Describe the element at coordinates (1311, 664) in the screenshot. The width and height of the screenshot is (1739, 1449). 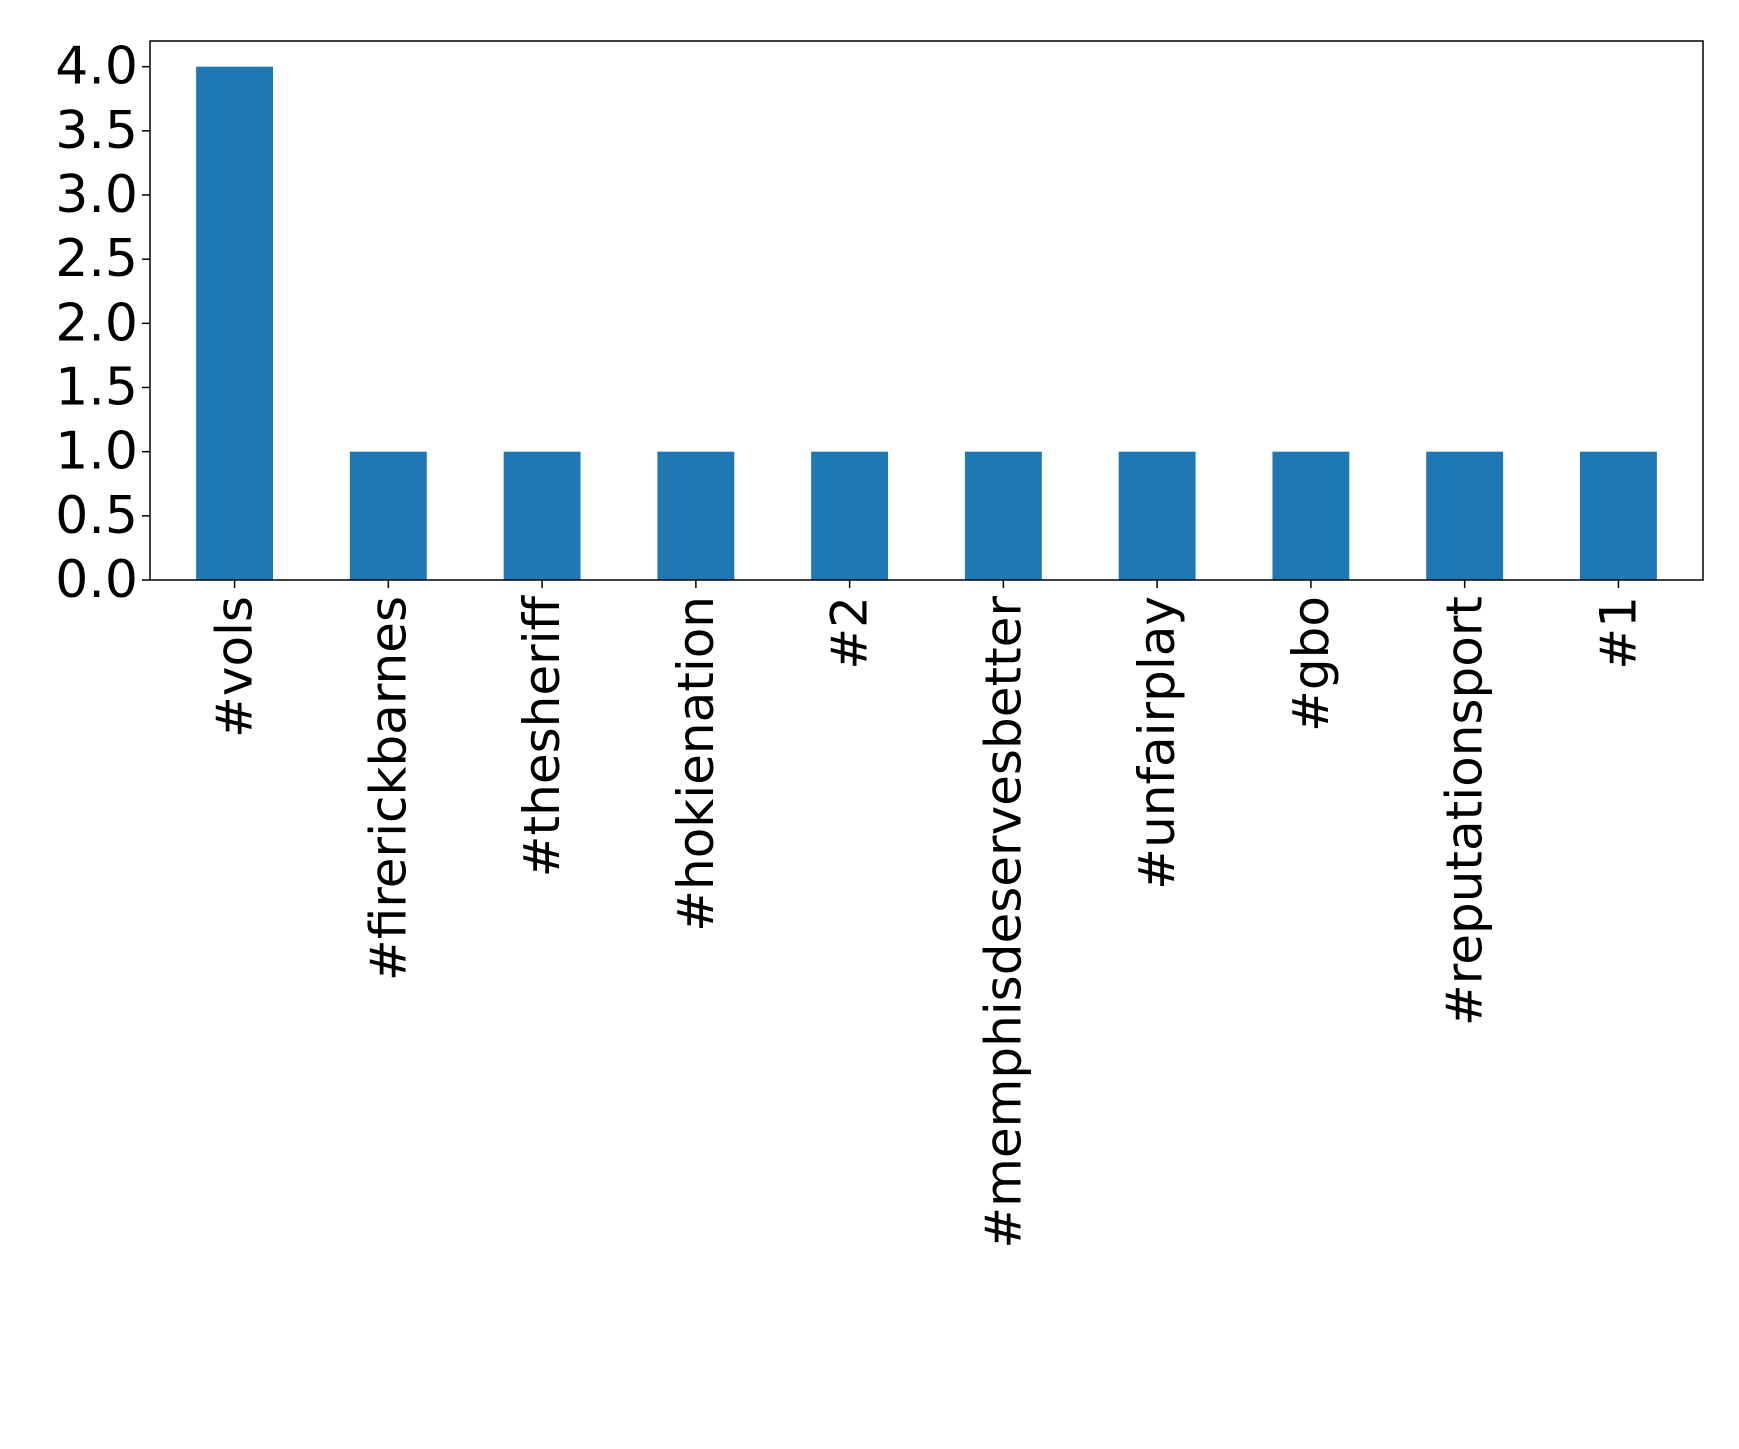
I see `x-tick-label-7: #gbo` at that location.